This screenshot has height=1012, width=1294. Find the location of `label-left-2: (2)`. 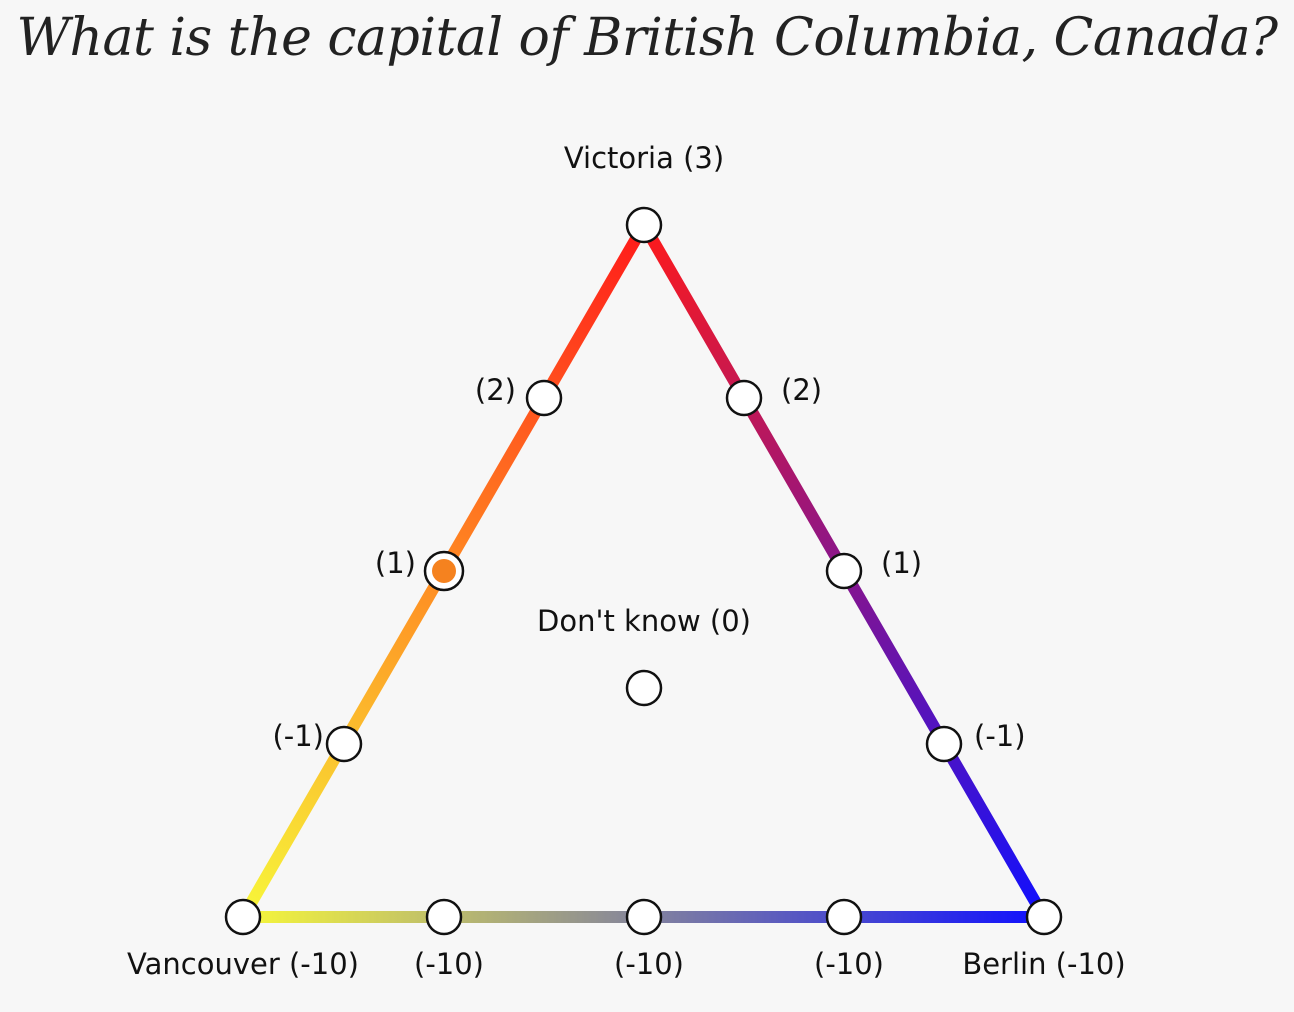

label-left-2: (2) is located at coordinates (495, 390).